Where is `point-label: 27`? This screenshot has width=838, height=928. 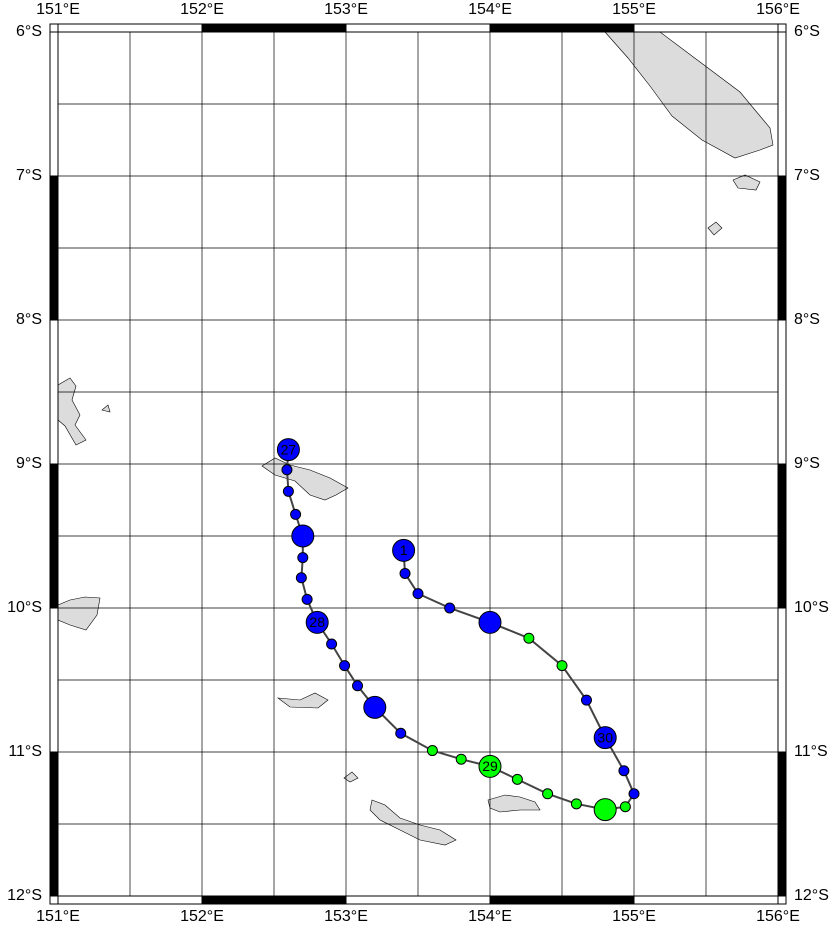
point-label: 27 is located at coordinates (289, 449).